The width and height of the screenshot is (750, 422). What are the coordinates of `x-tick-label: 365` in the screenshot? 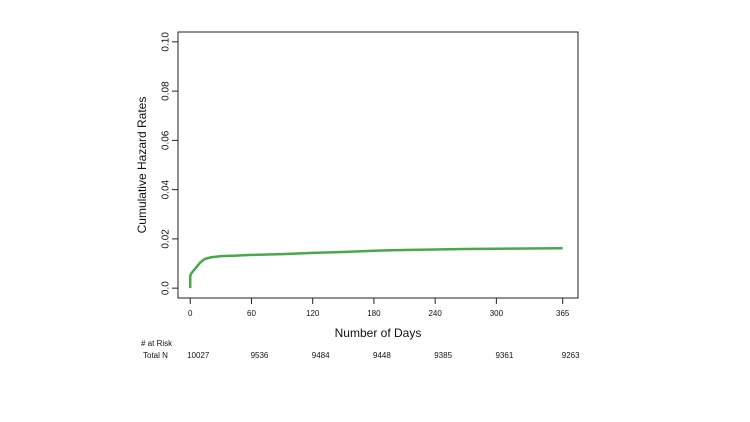 It's located at (563, 313).